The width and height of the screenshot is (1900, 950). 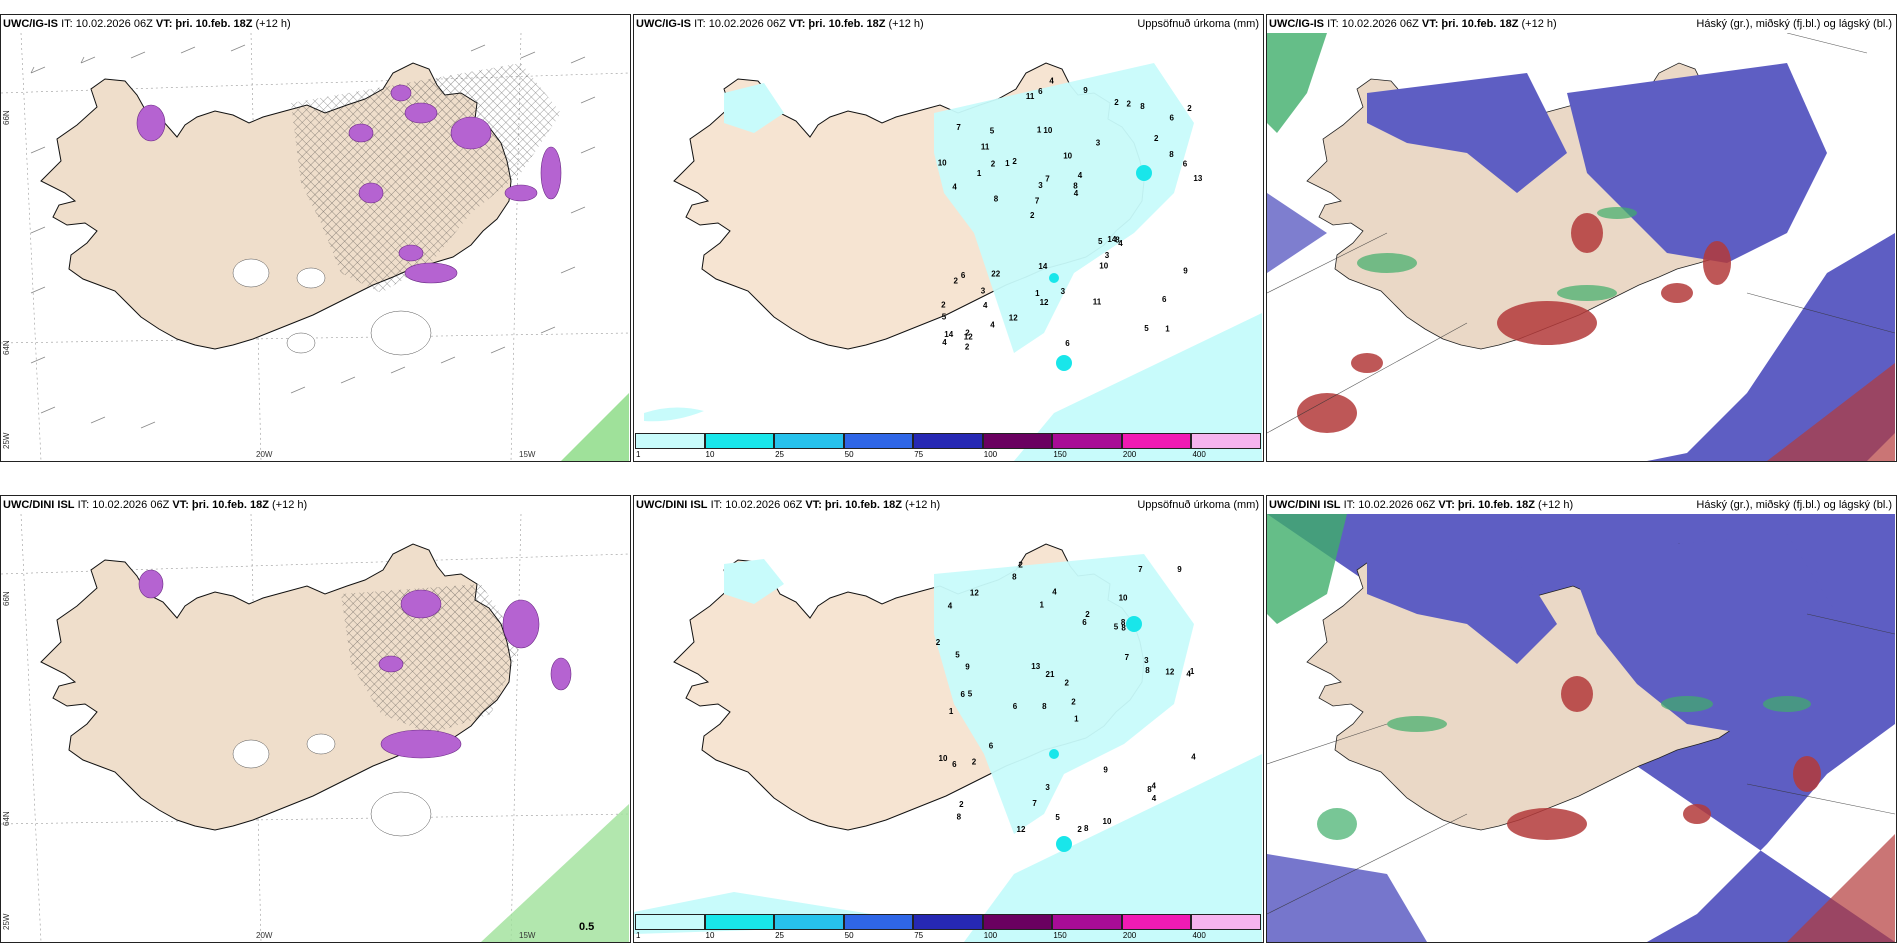 What do you see at coordinates (6, 440) in the screenshot?
I see `lat-label-25w: 25W` at bounding box center [6, 440].